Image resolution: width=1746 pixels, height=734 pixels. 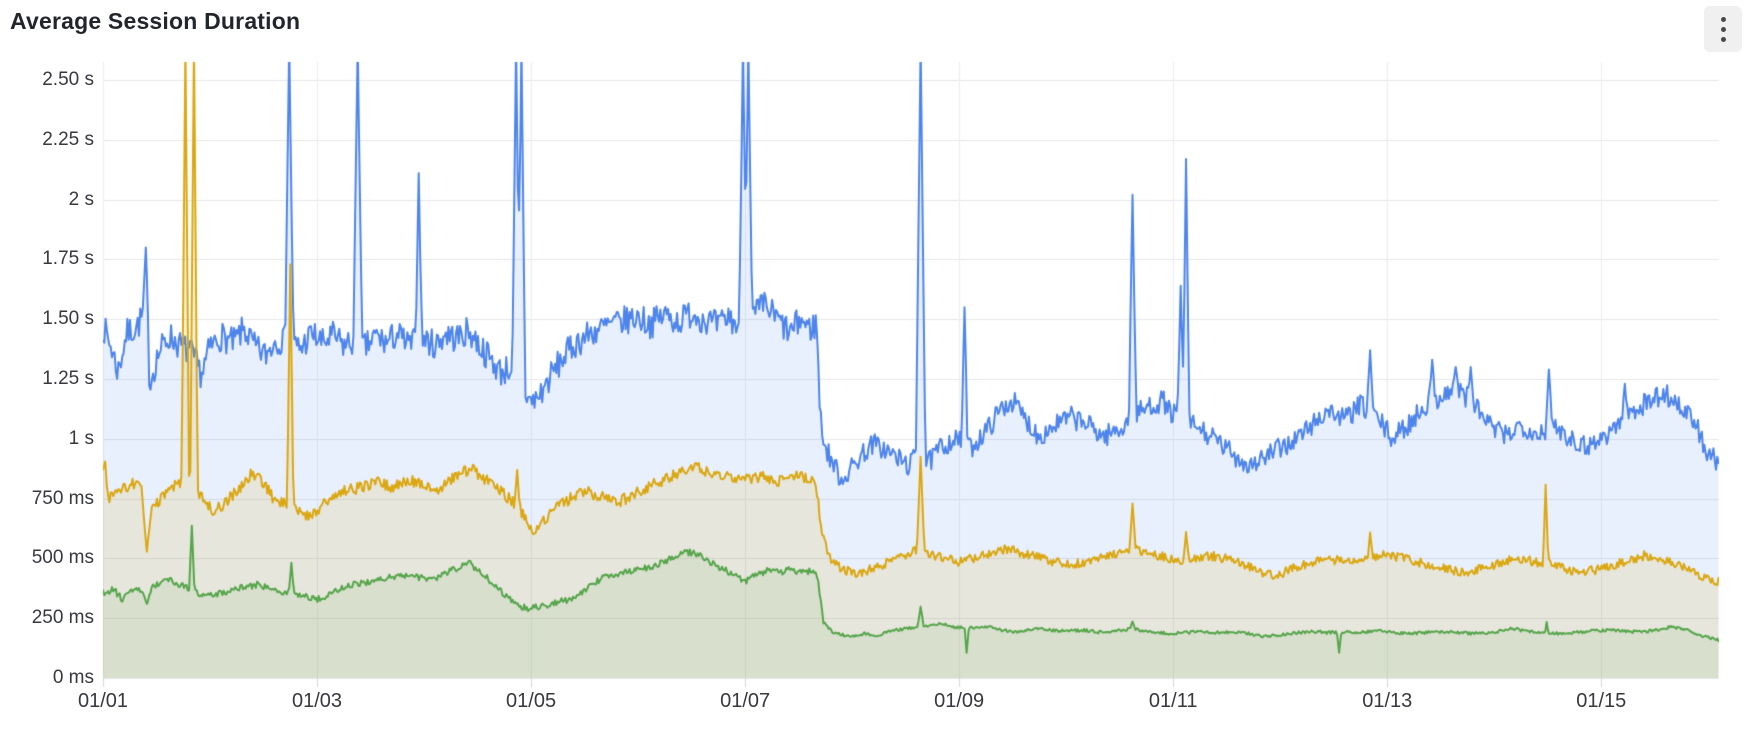 I want to click on y-axis-tick-label: 1.25 s, so click(x=68, y=378).